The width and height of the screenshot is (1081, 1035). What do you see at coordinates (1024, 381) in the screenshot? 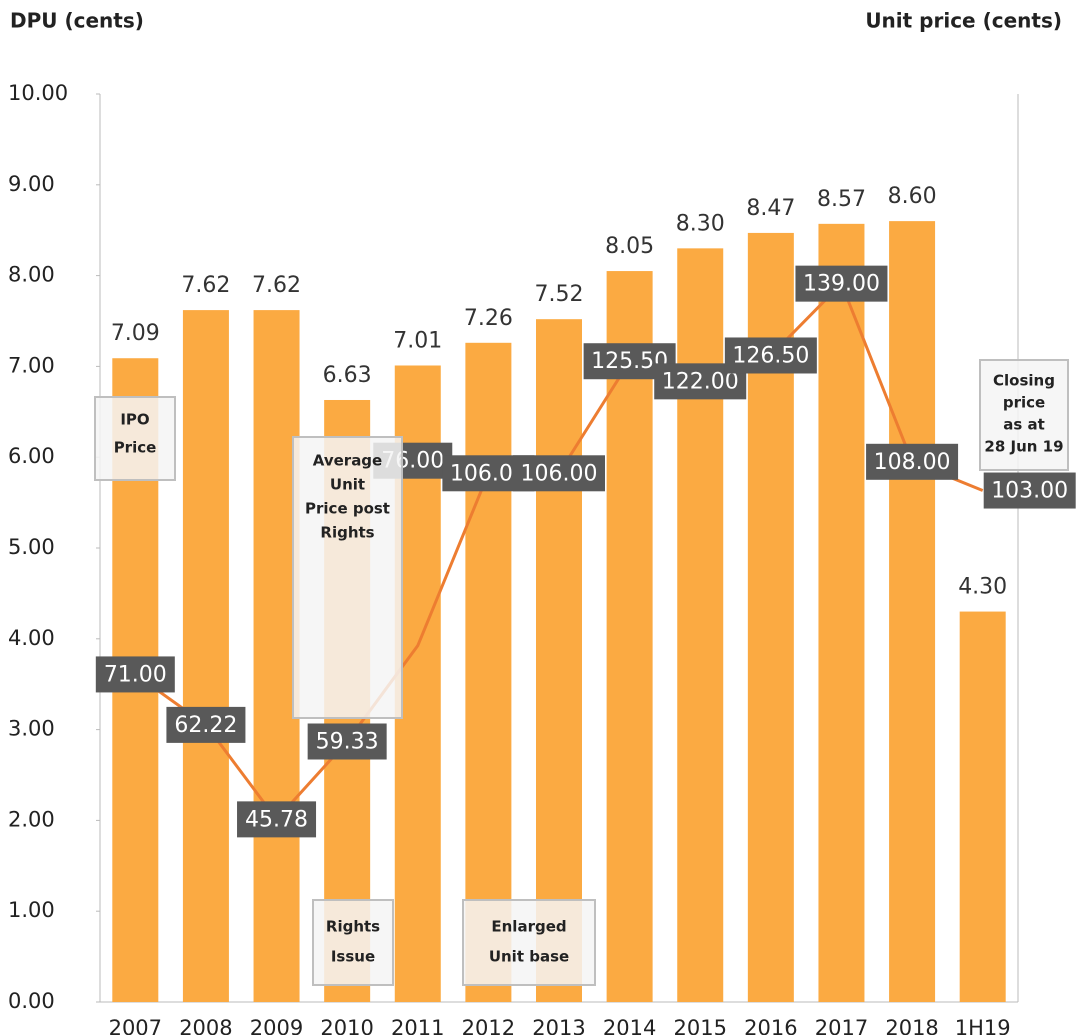
I see `annotation-text: Closing` at bounding box center [1024, 381].